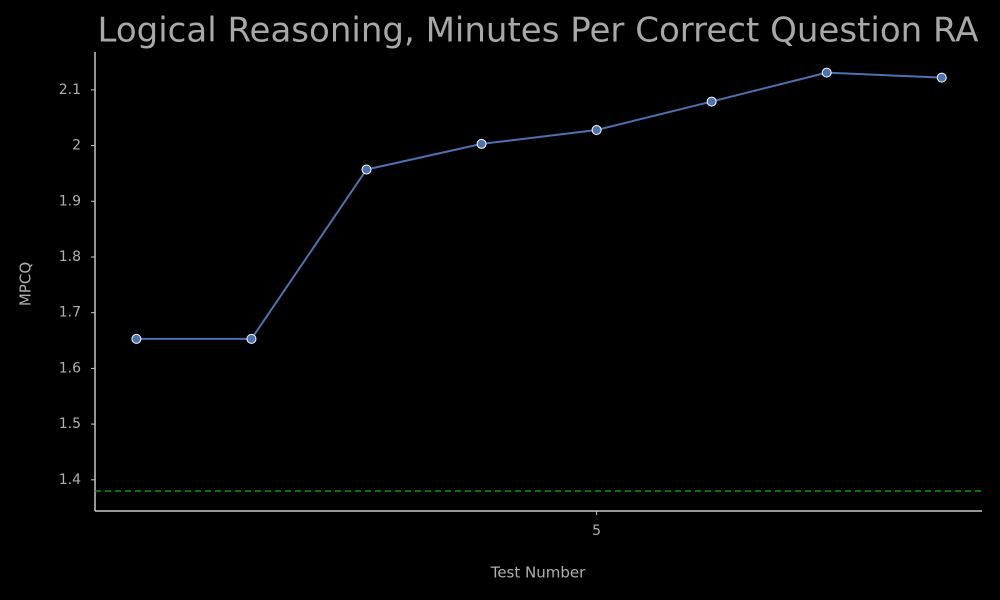  Describe the element at coordinates (26, 284) in the screenshot. I see `y-axis-label: MPCQ` at that location.